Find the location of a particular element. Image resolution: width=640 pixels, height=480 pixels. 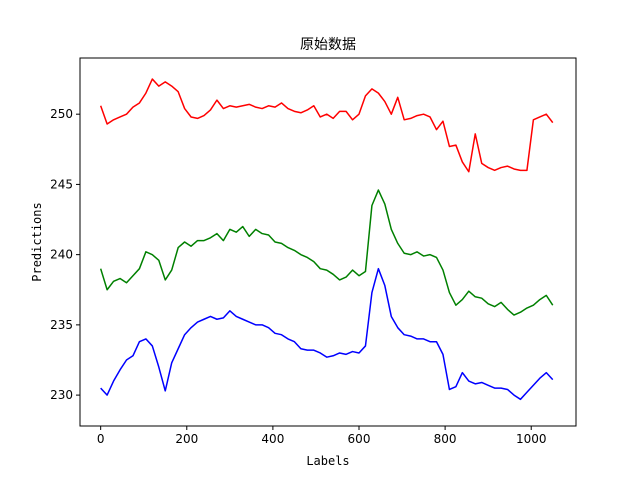

y-tick-label: 235 is located at coordinates (61, 325).